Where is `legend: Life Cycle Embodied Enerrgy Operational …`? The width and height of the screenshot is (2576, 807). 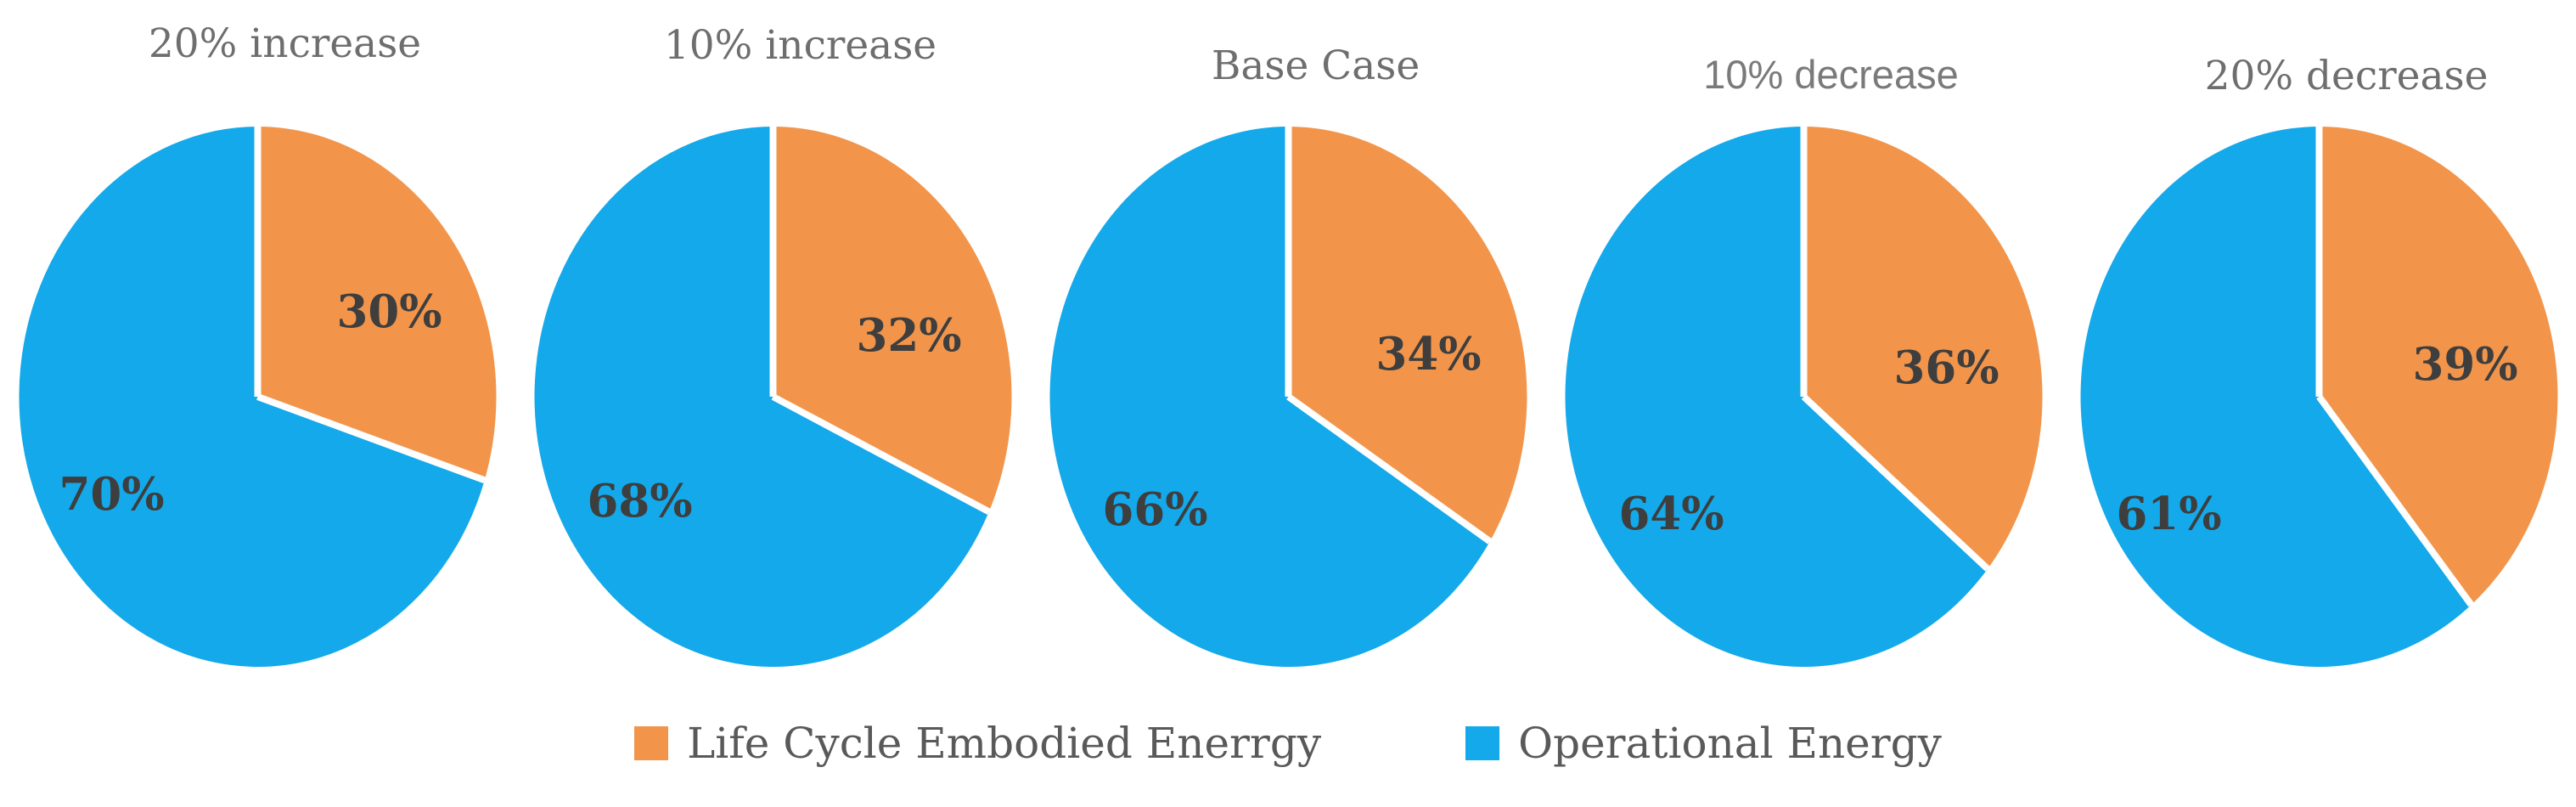
legend: Life Cycle Embodied Enerrgy Operational … is located at coordinates (1288, 743).